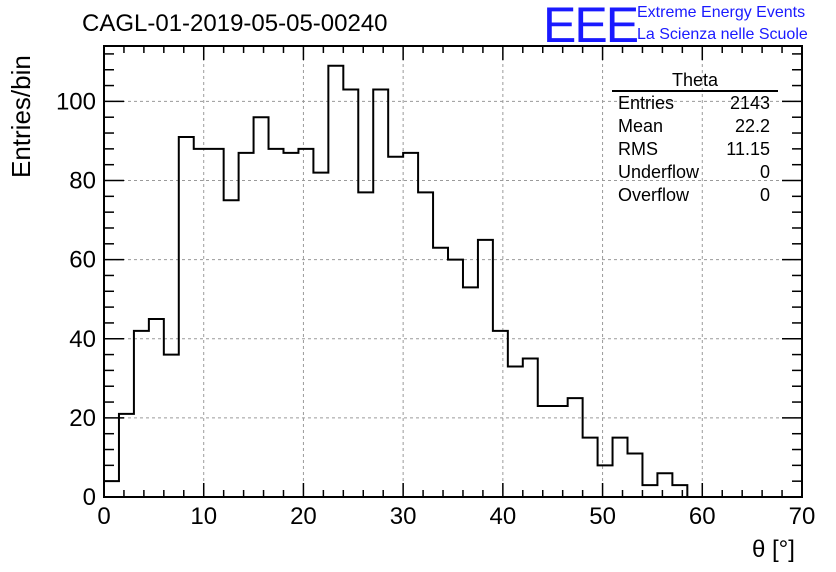 Image resolution: width=836 pixels, height=572 pixels. I want to click on stats-row-overflow: Overflow 0, so click(695, 195).